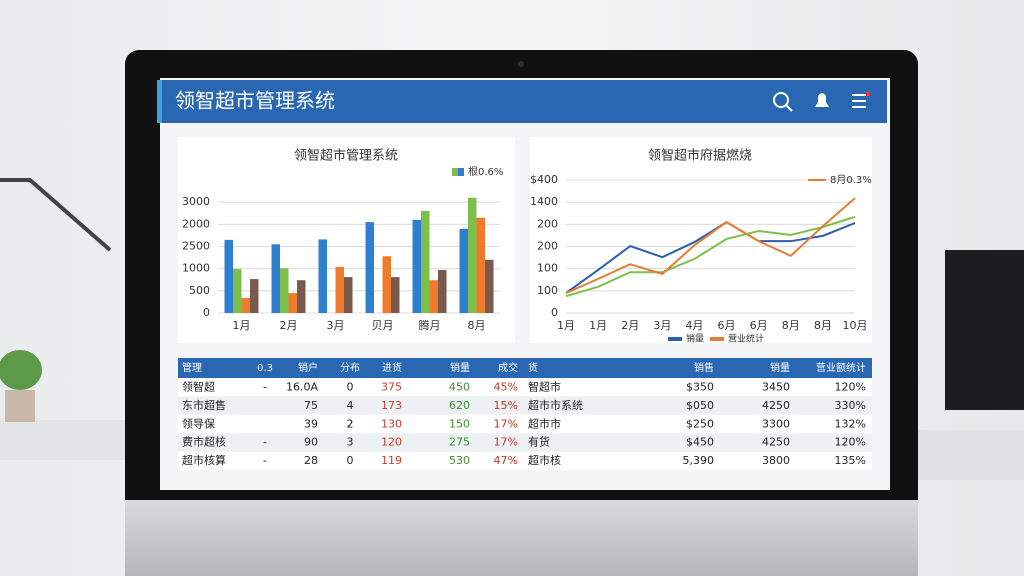 The image size is (1024, 576). What do you see at coordinates (391, 387) in the screenshot?
I see `table-cell: 375` at bounding box center [391, 387].